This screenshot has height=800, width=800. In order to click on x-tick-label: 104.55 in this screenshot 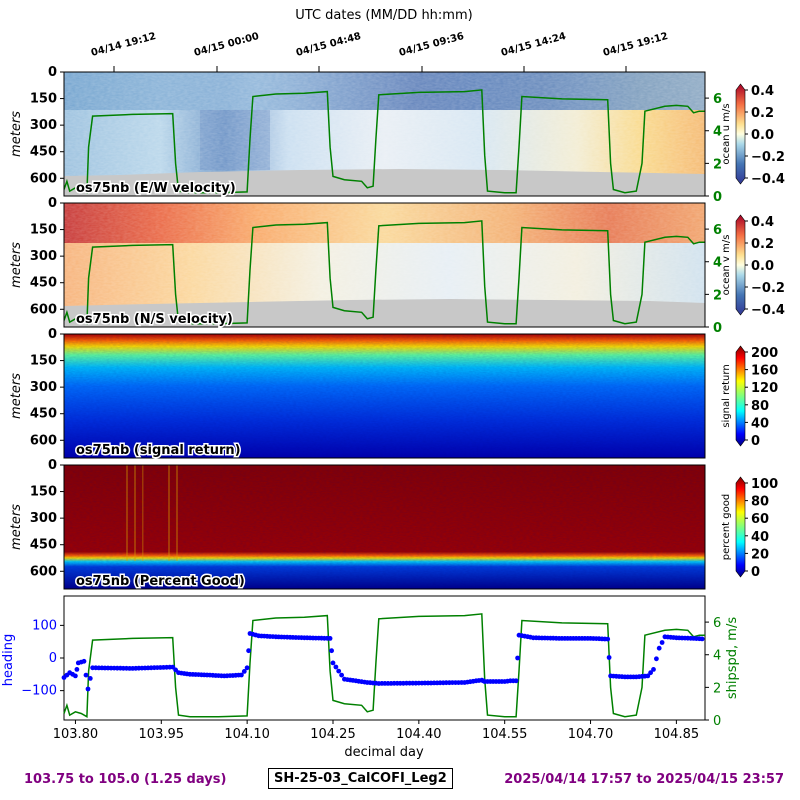, I will do `click(505, 734)`.